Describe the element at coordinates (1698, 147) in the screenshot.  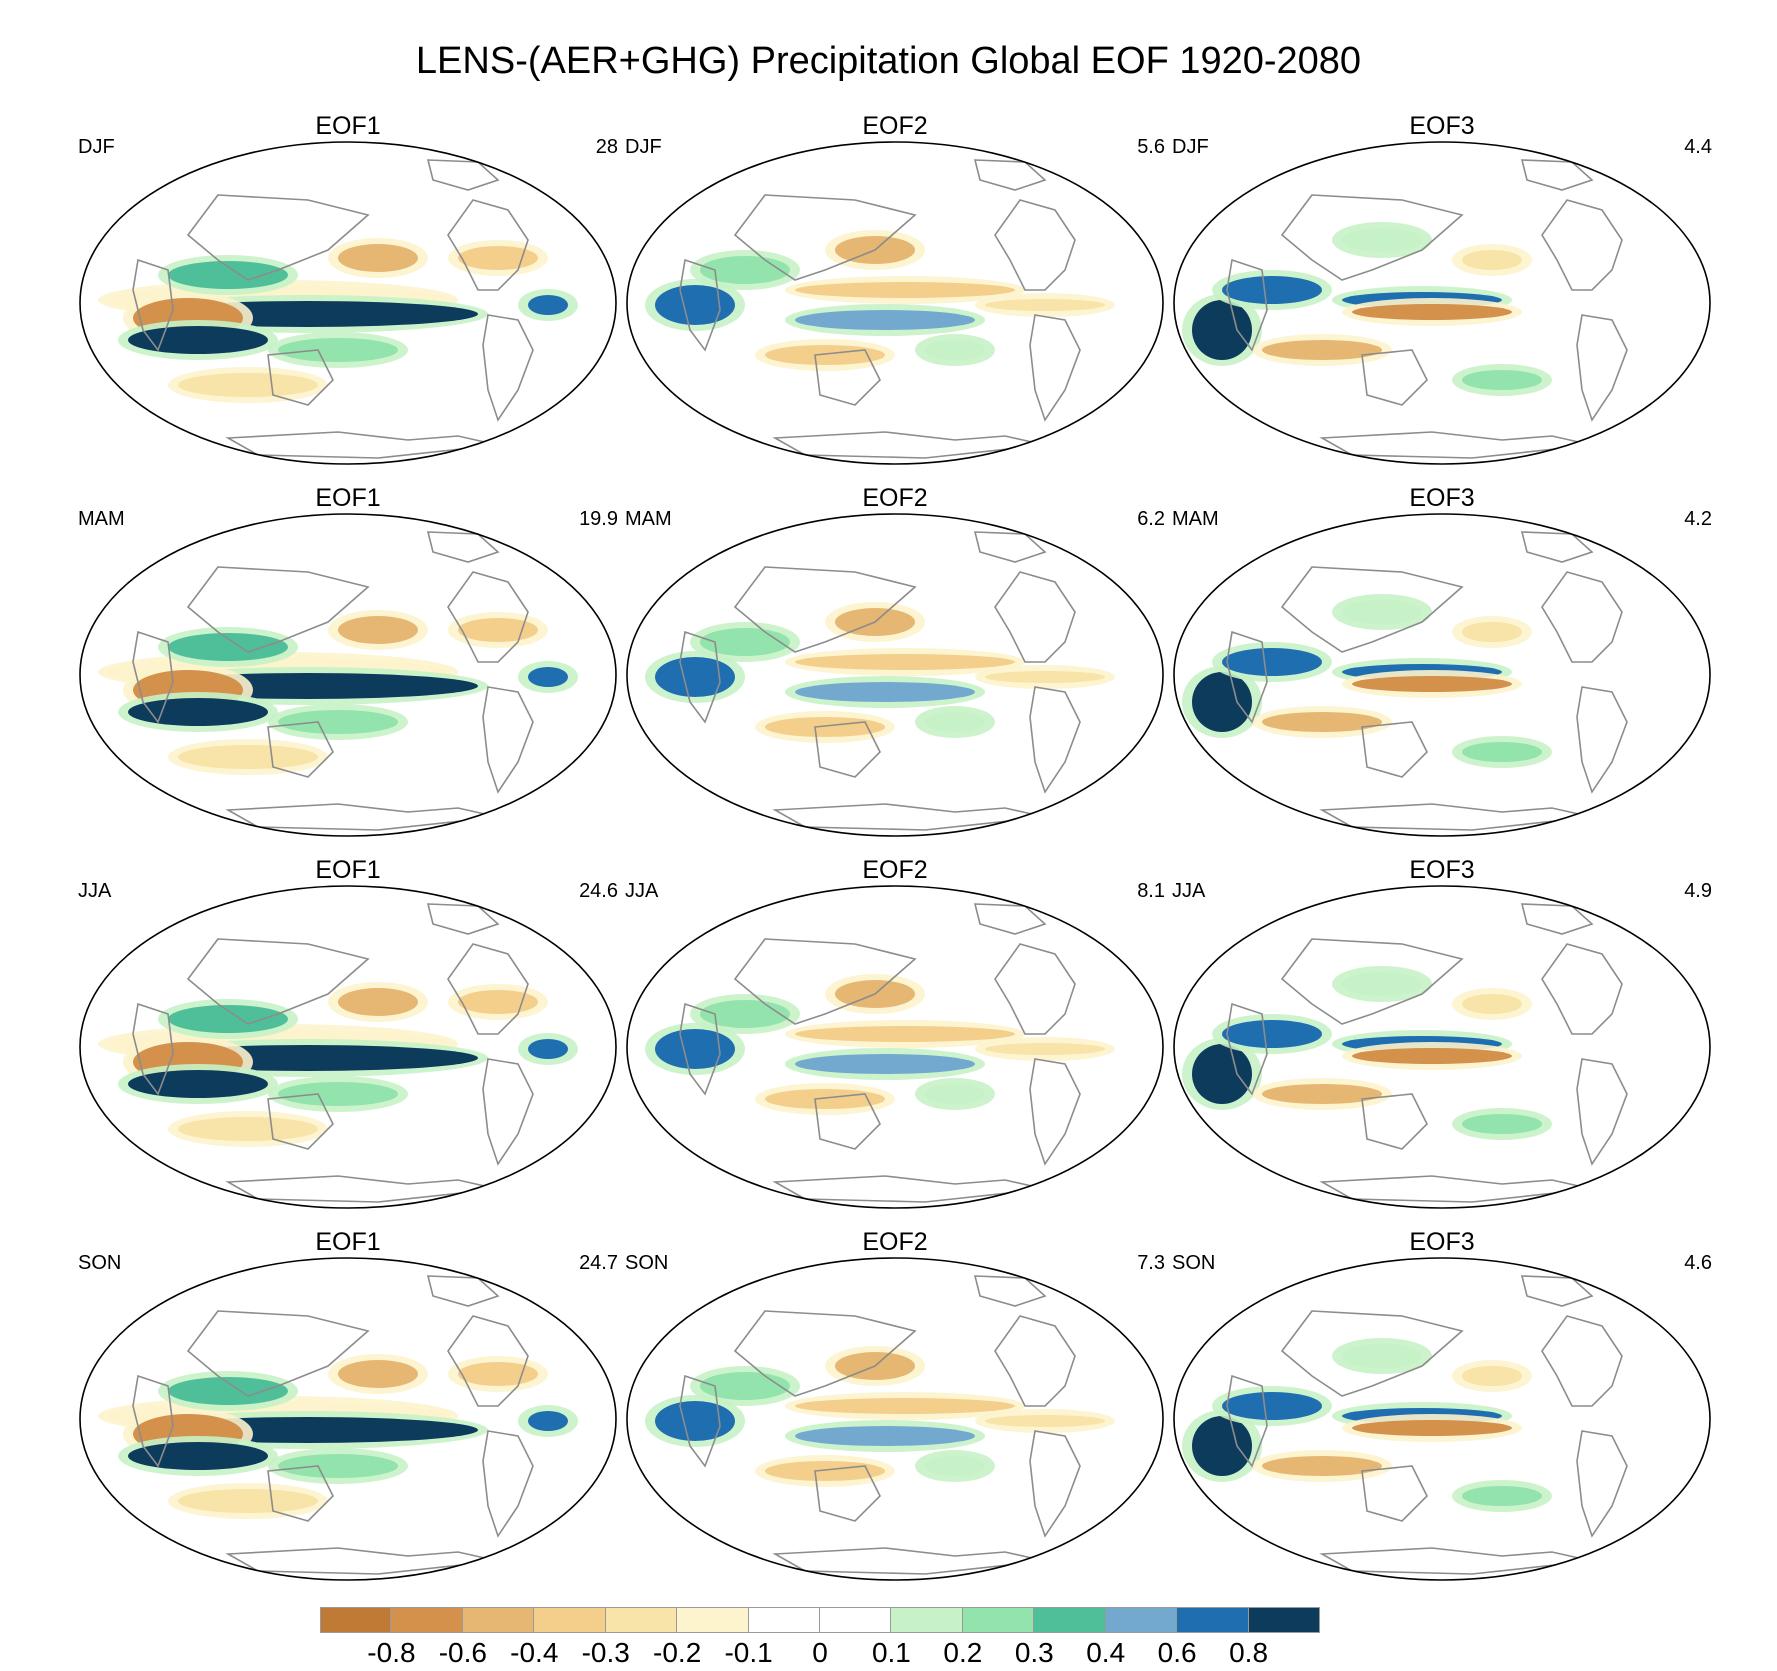
I see `panel-variance-label: 4.4` at that location.